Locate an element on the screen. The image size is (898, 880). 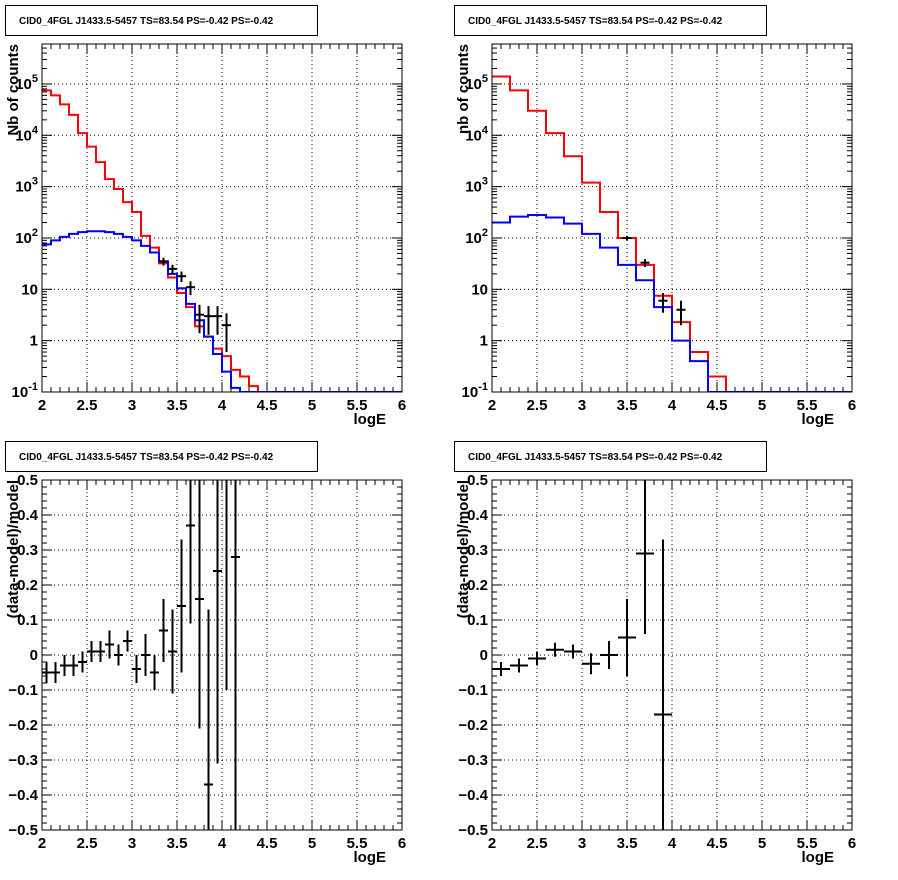
y-axis-label: (data-model)/model is located at coordinates (463, 549).